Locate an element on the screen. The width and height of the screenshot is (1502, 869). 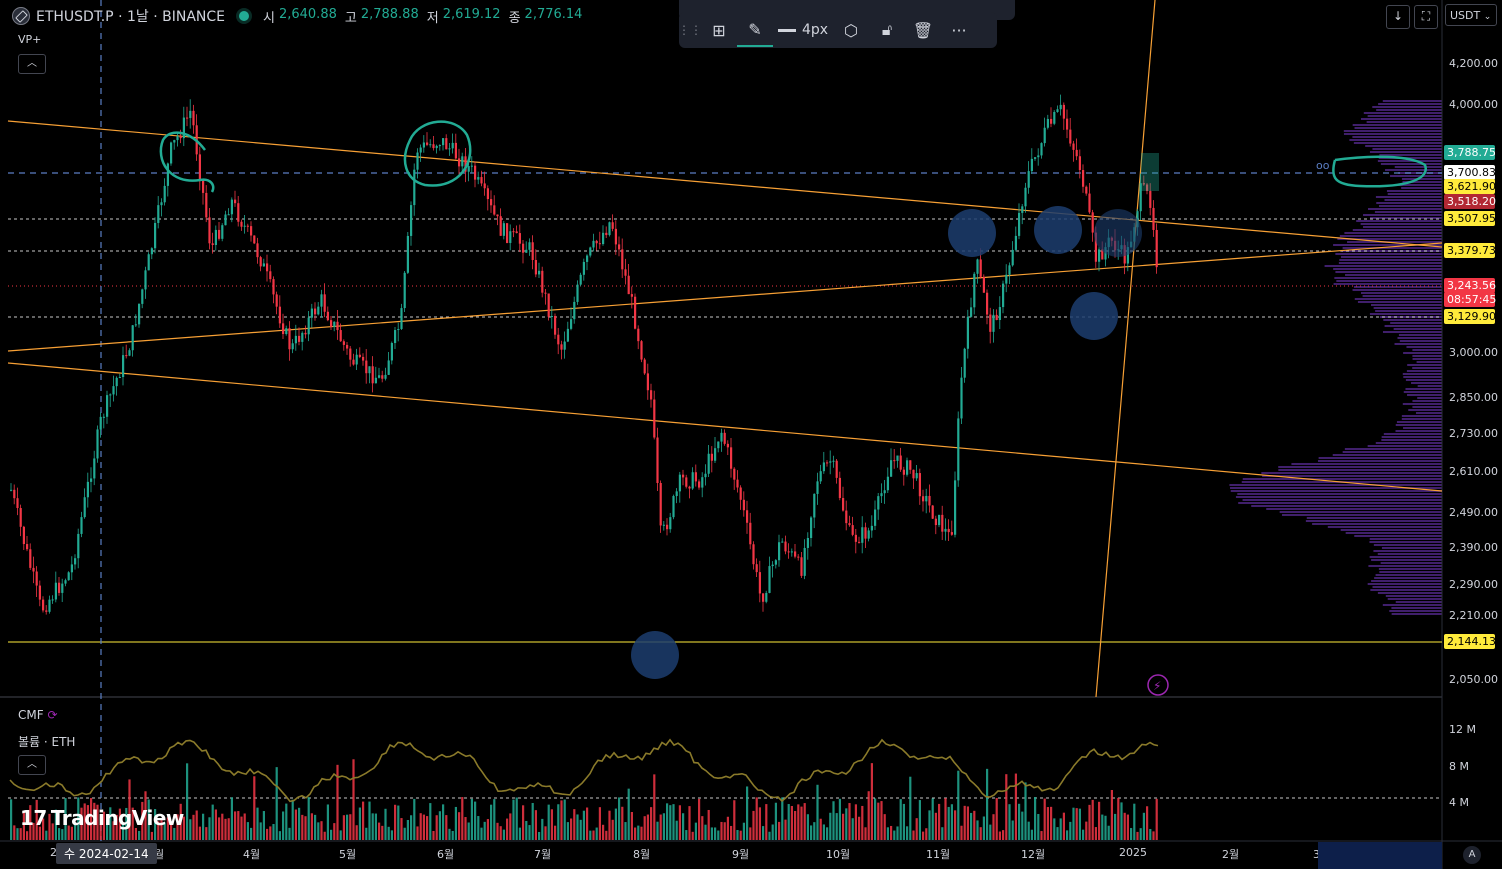
auto-scale-button: A is located at coordinates (1472, 855).